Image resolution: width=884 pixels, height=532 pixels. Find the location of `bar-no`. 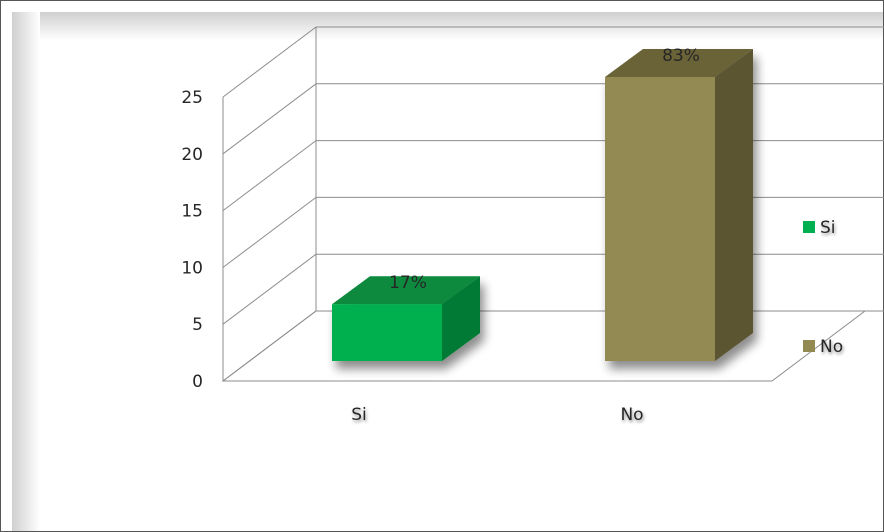

bar-no is located at coordinates (679, 205).